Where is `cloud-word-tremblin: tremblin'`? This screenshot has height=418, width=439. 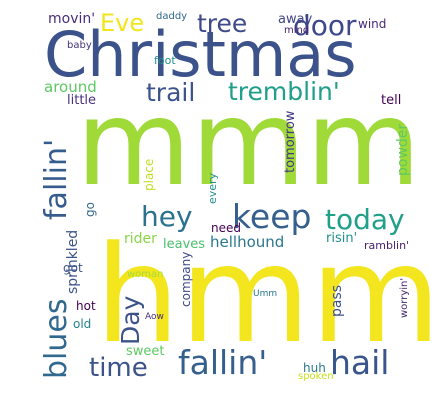 cloud-word-tremblin: tremblin' is located at coordinates (284, 91).